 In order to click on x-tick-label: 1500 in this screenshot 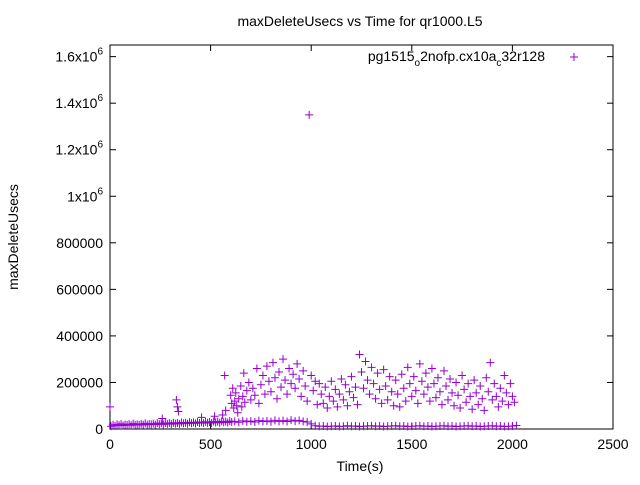, I will do `click(411, 444)`.